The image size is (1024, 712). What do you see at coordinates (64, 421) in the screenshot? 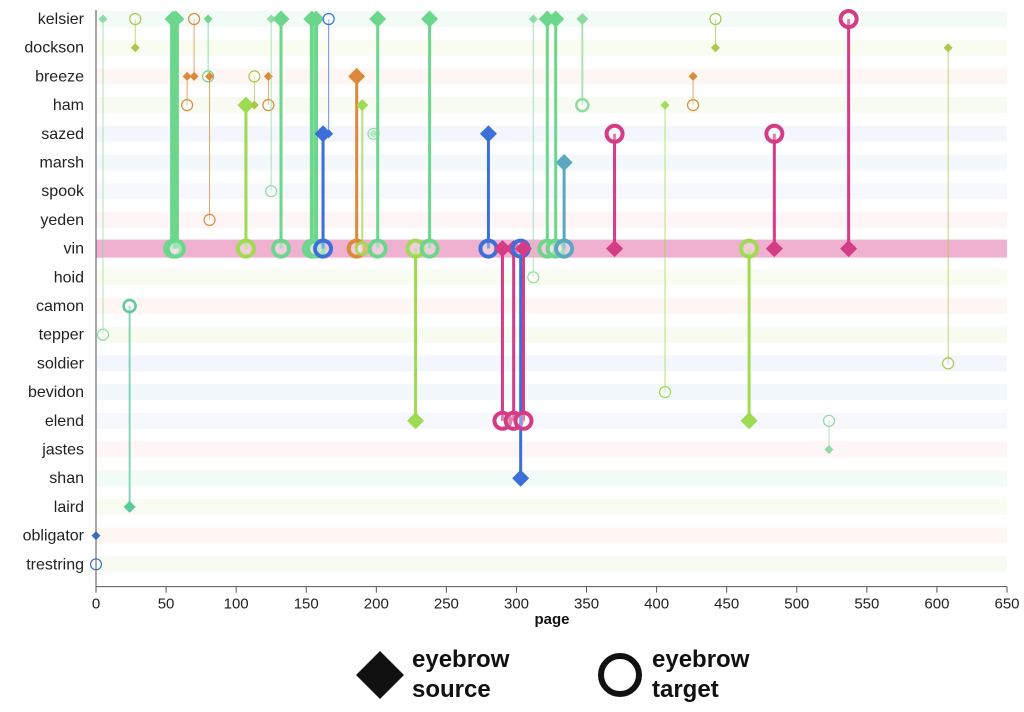
I see `y-tick-label-elend: elend` at bounding box center [64, 421].